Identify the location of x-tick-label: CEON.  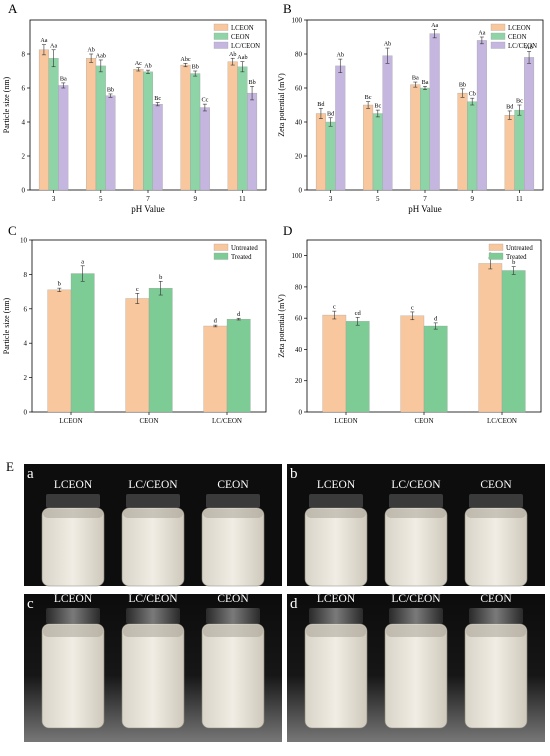
(423, 421).